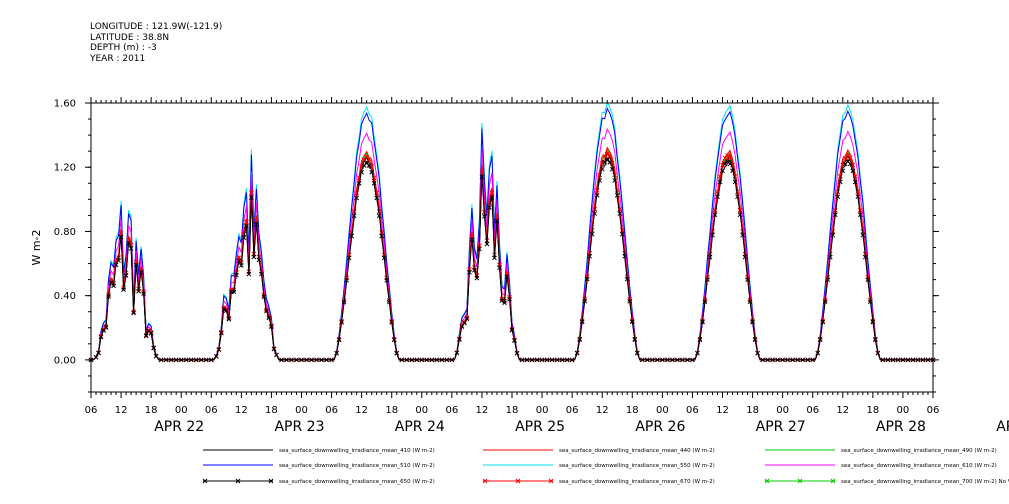 The height and width of the screenshot is (504, 1009). I want to click on y-tick-label: 0.80, so click(65, 232).